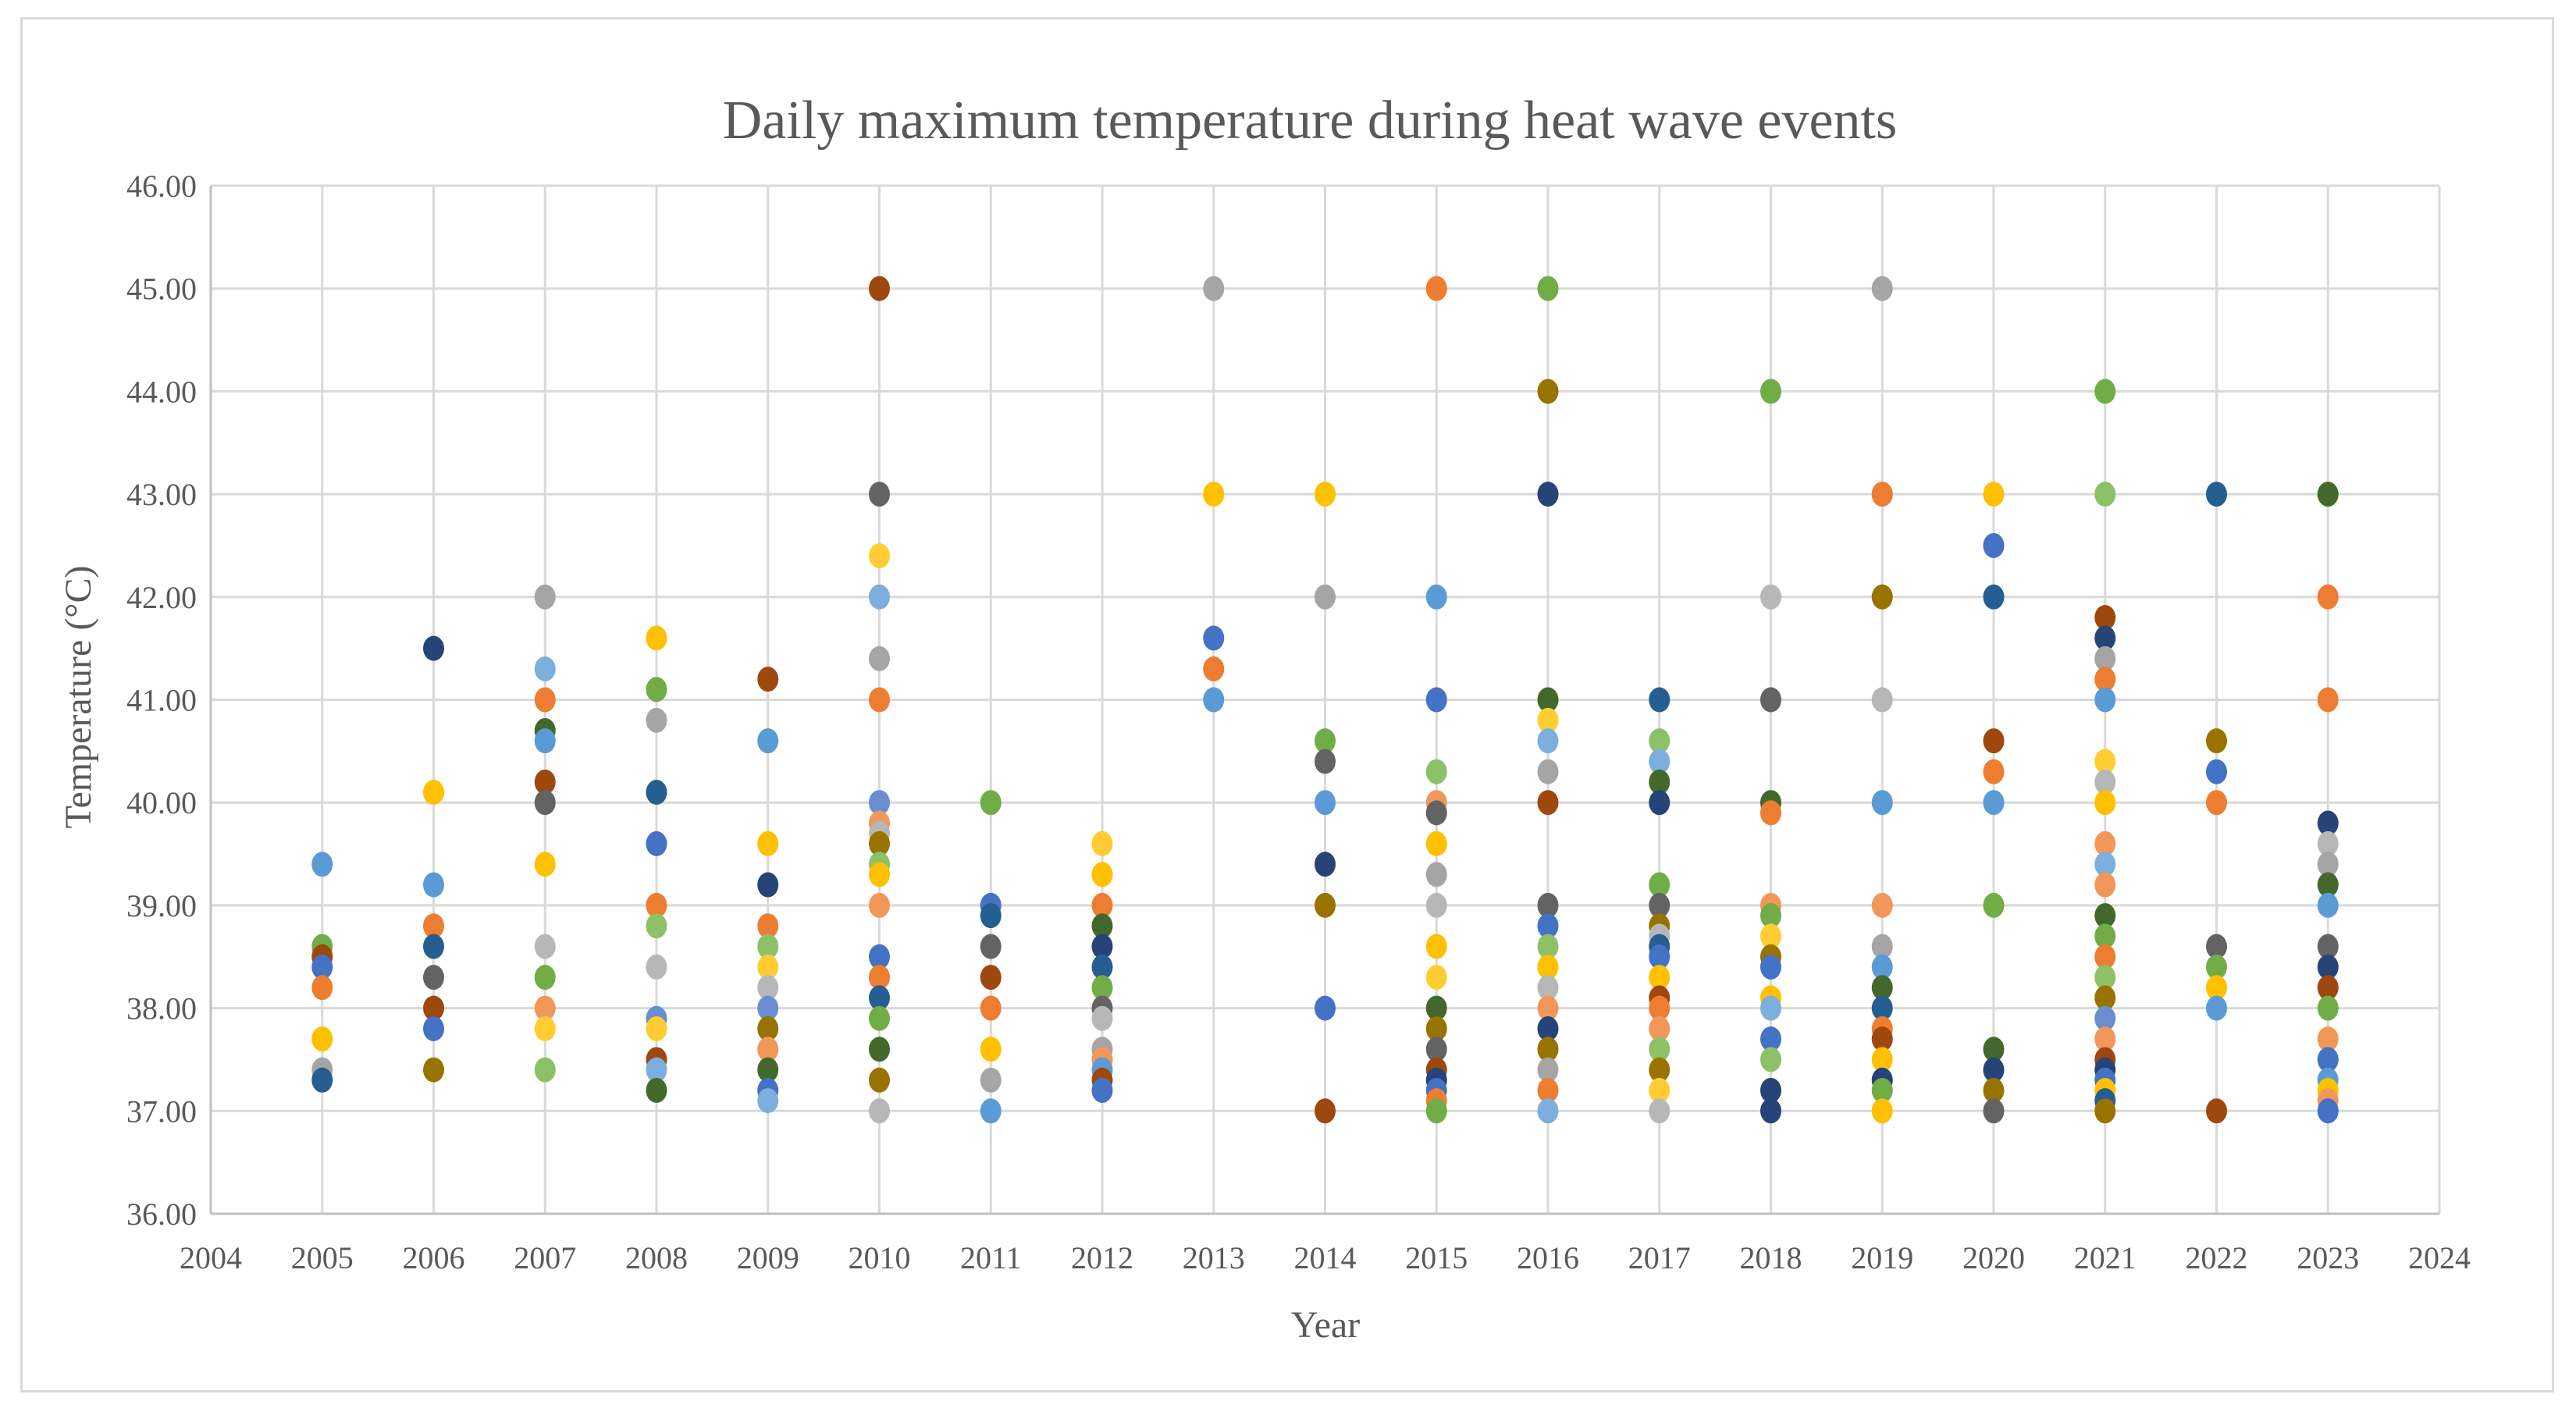 Image resolution: width=2576 pixels, height=1412 pixels. I want to click on x-tick-label: 2009, so click(768, 1257).